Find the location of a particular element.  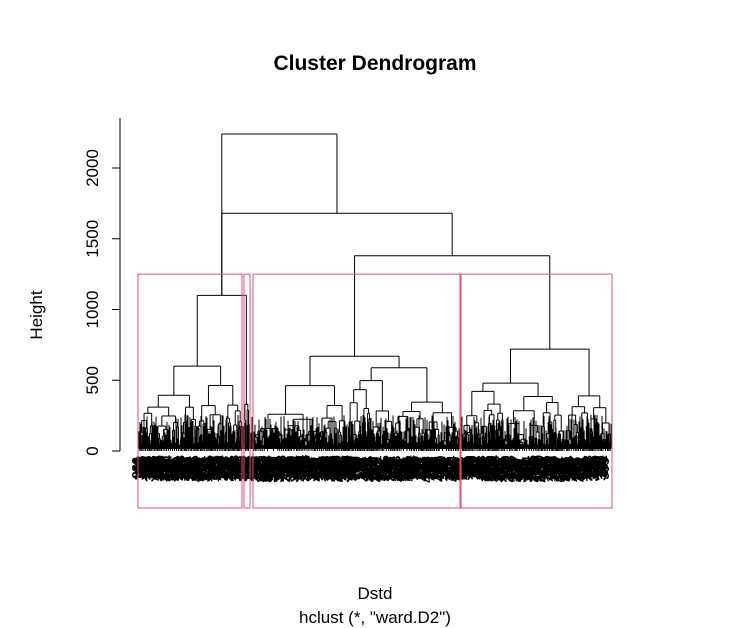

leaf-label: 182 is located at coordinates (319, 469).